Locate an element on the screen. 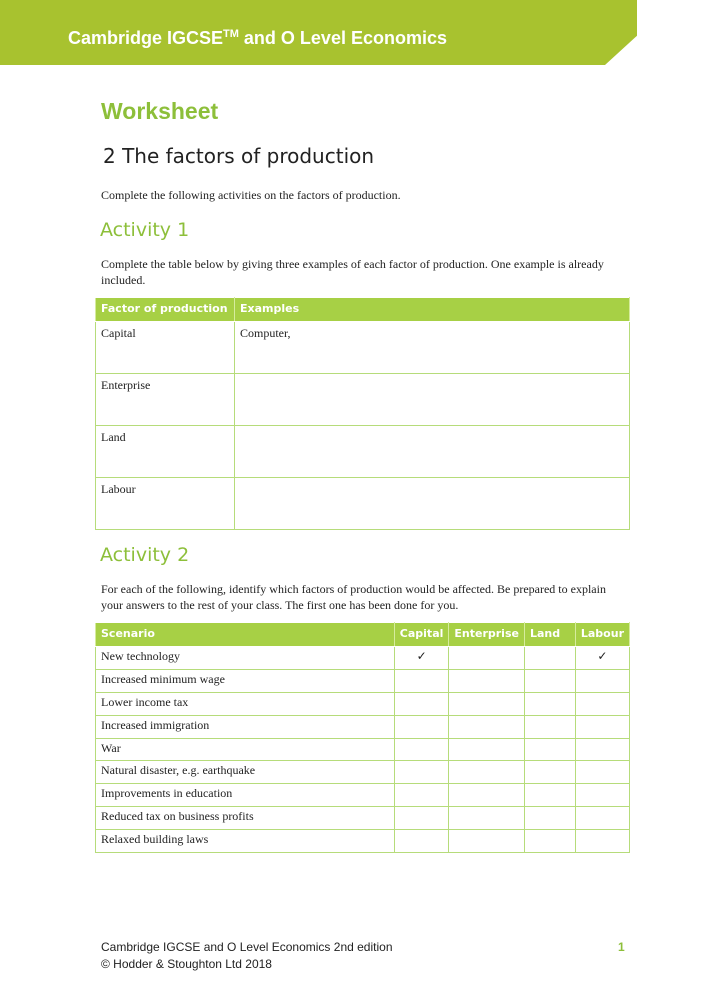  column-header: Examples is located at coordinates (432, 309).